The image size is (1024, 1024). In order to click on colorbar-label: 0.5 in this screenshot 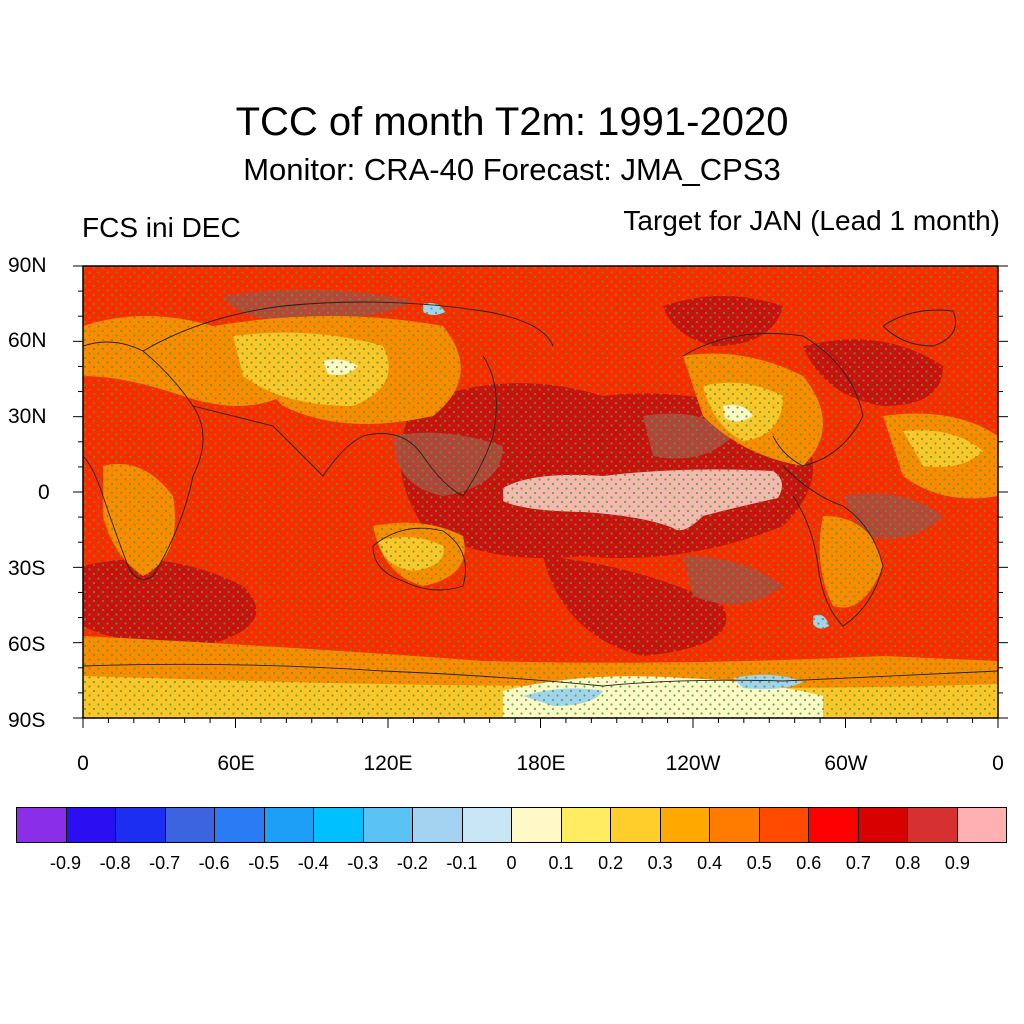, I will do `click(759, 863)`.